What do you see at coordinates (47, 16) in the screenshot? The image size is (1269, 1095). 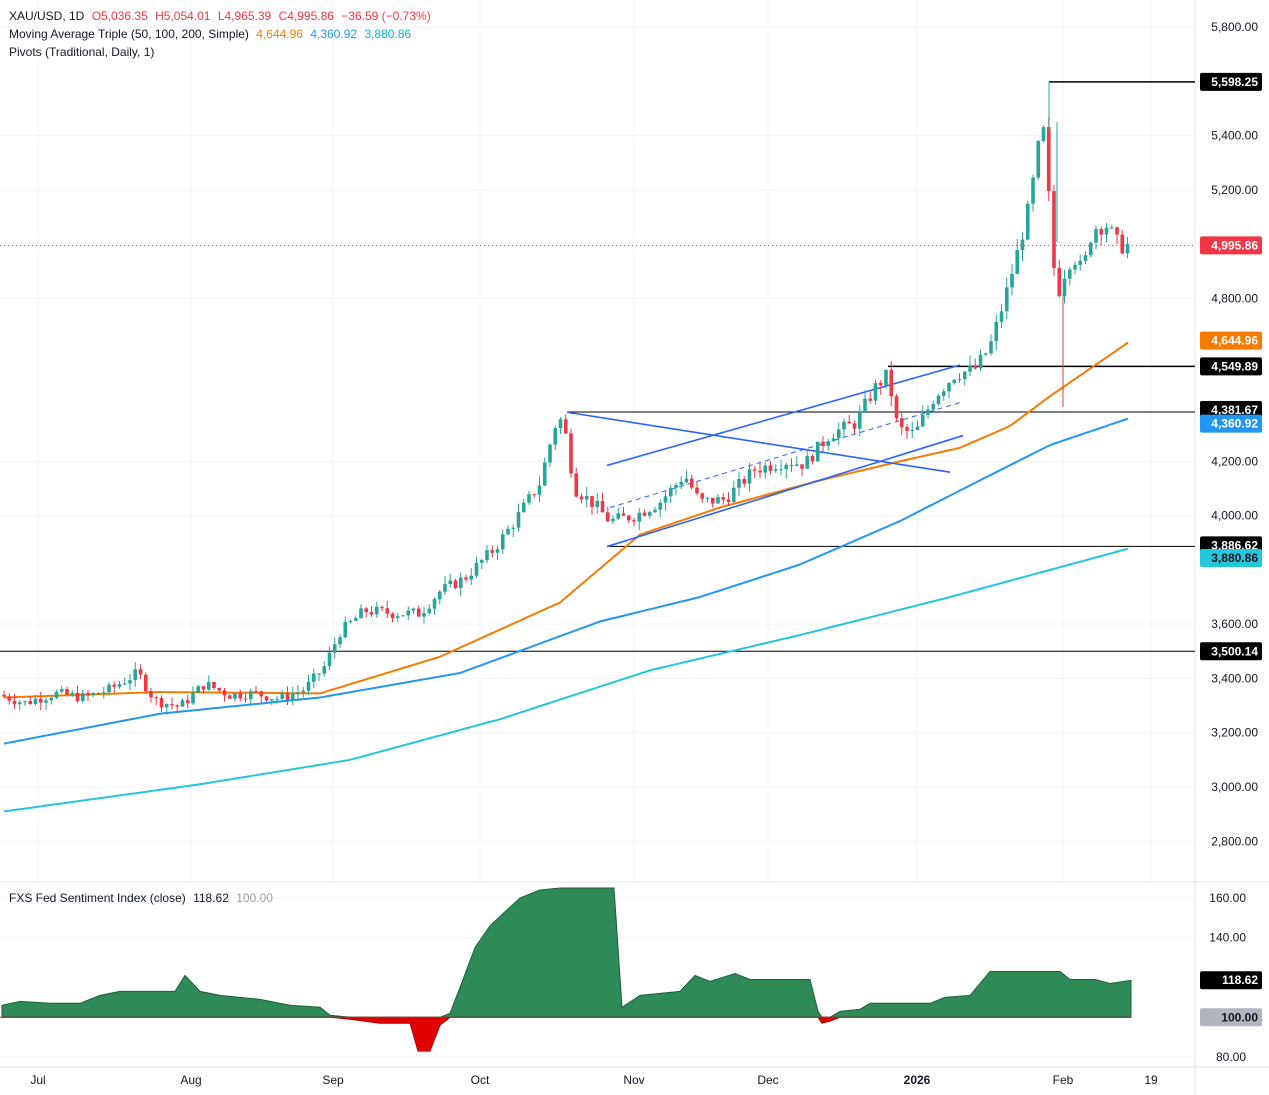 I see `symbol-label: XAU/USD, 1D` at bounding box center [47, 16].